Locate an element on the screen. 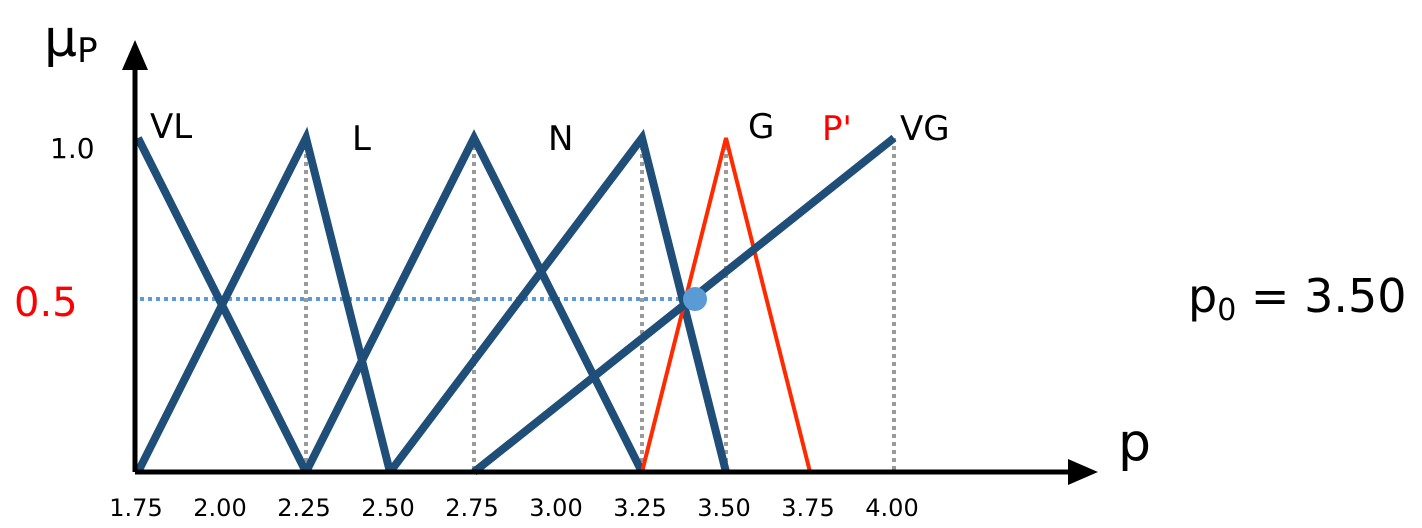 The image size is (1422, 528). x-tick-label-3.25: 3.25 is located at coordinates (639, 508).